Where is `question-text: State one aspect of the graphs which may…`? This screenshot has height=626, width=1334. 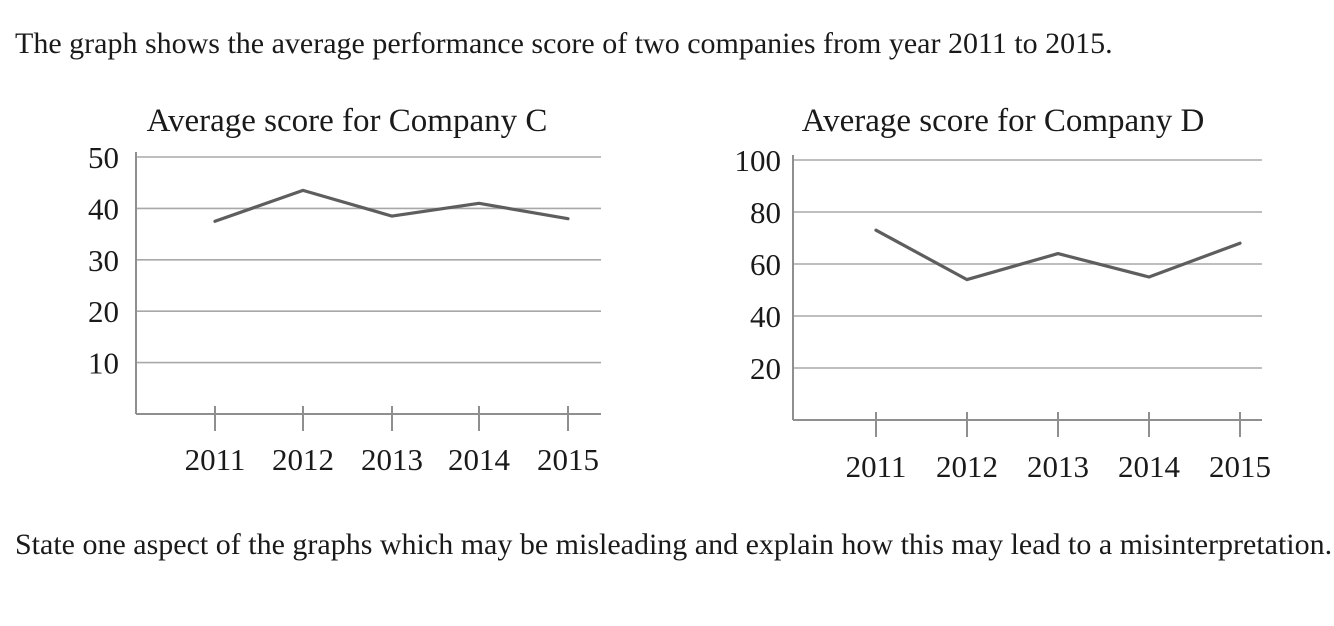
question-text: State one aspect of the graphs which may… is located at coordinates (674, 544).